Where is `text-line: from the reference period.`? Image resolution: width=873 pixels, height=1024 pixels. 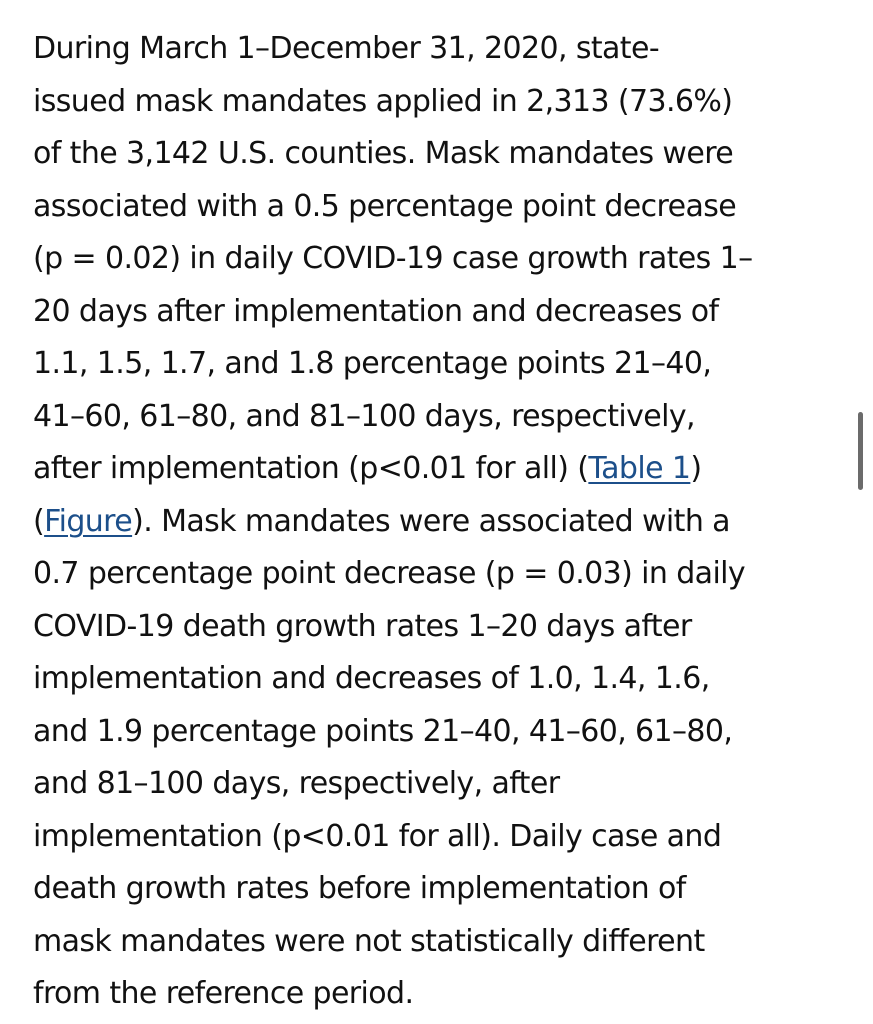 text-line: from the reference period. is located at coordinates (223, 993).